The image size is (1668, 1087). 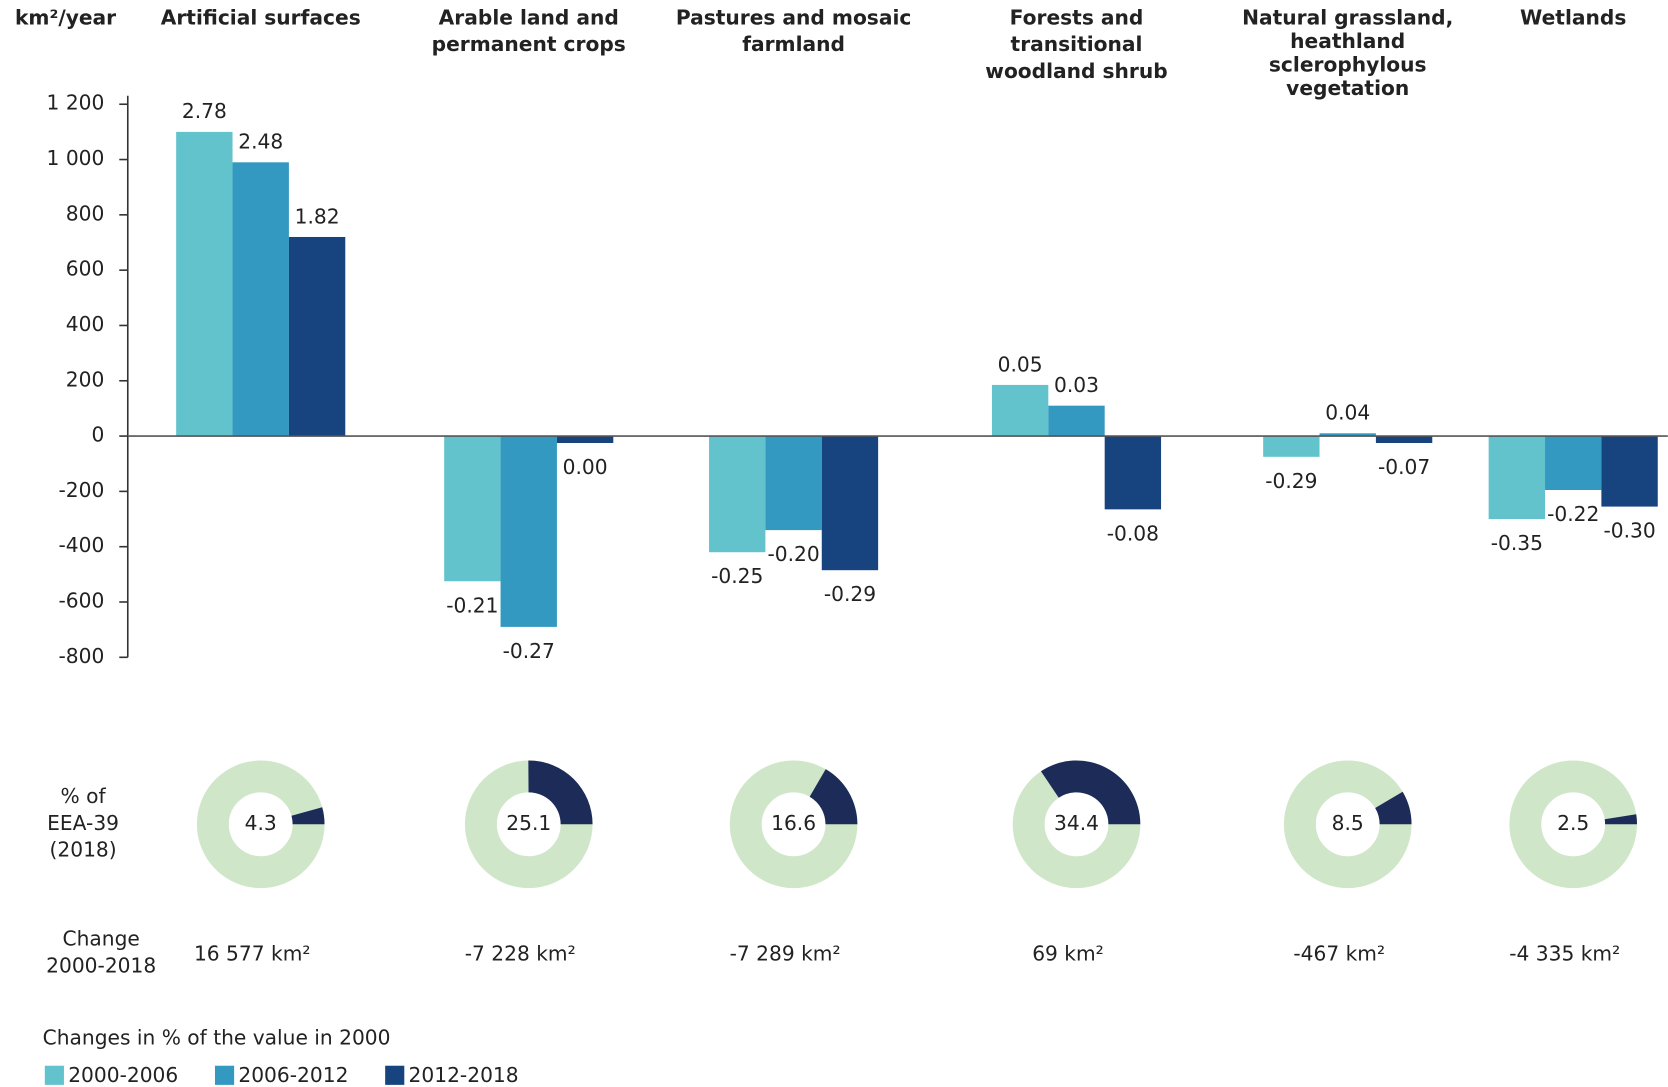 What do you see at coordinates (464, 1075) in the screenshot?
I see `legend-label: 2012-2018` at bounding box center [464, 1075].